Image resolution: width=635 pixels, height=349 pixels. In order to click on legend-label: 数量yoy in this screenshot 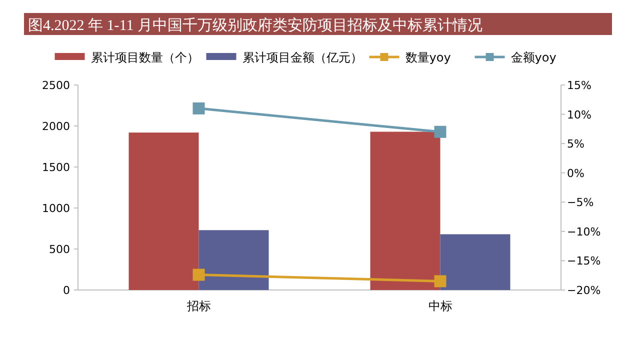, I will do `click(428, 57)`.